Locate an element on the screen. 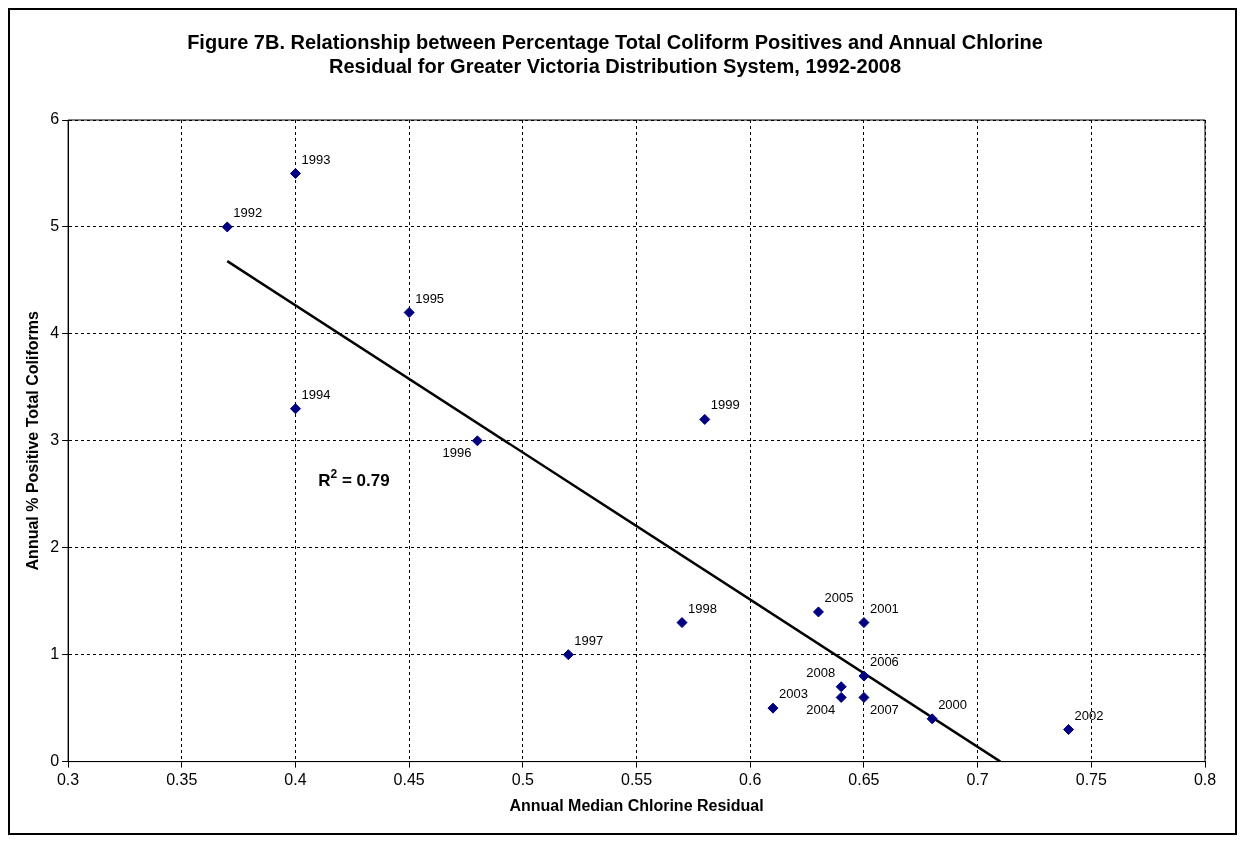 This screenshot has width=1249, height=845. x-tick-label: 0.75 is located at coordinates (1091, 779).